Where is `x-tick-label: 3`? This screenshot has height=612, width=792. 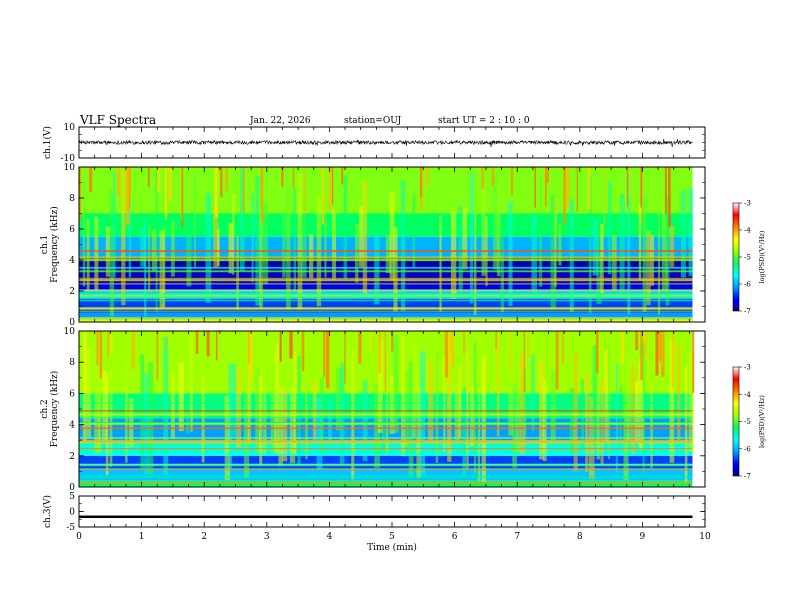 x-tick-label: 3 is located at coordinates (267, 537).